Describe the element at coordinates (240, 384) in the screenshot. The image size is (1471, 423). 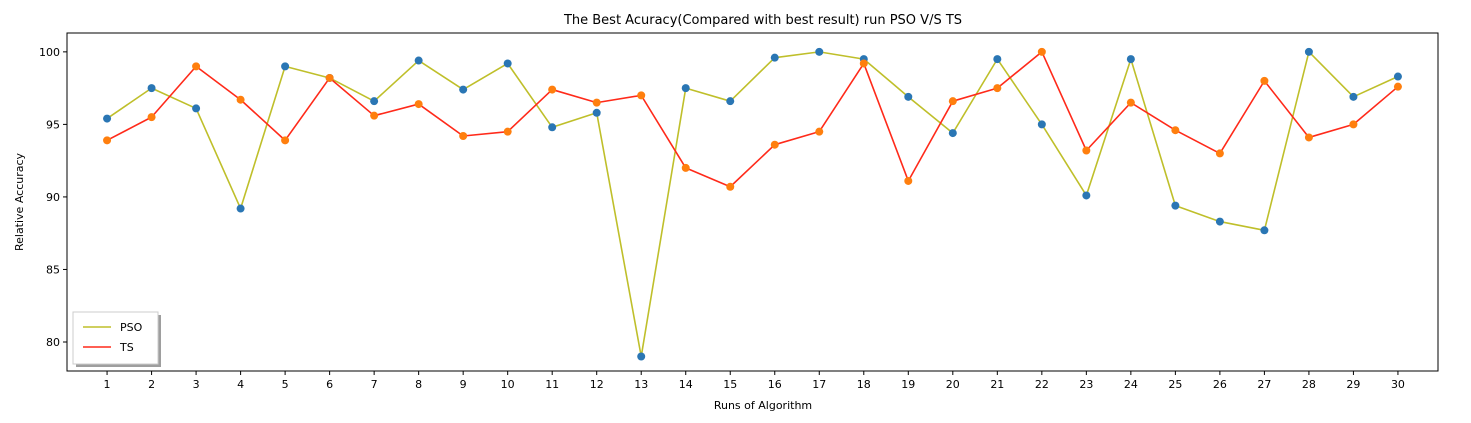
I see `x-tick-label: 4` at that location.